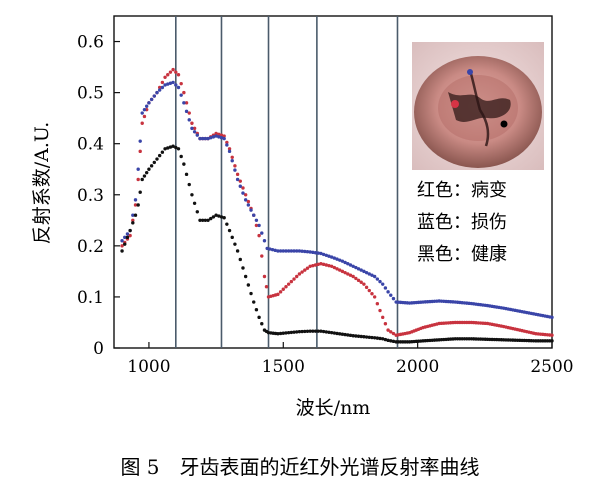  I want to click on lesion-marker, so click(455, 104).